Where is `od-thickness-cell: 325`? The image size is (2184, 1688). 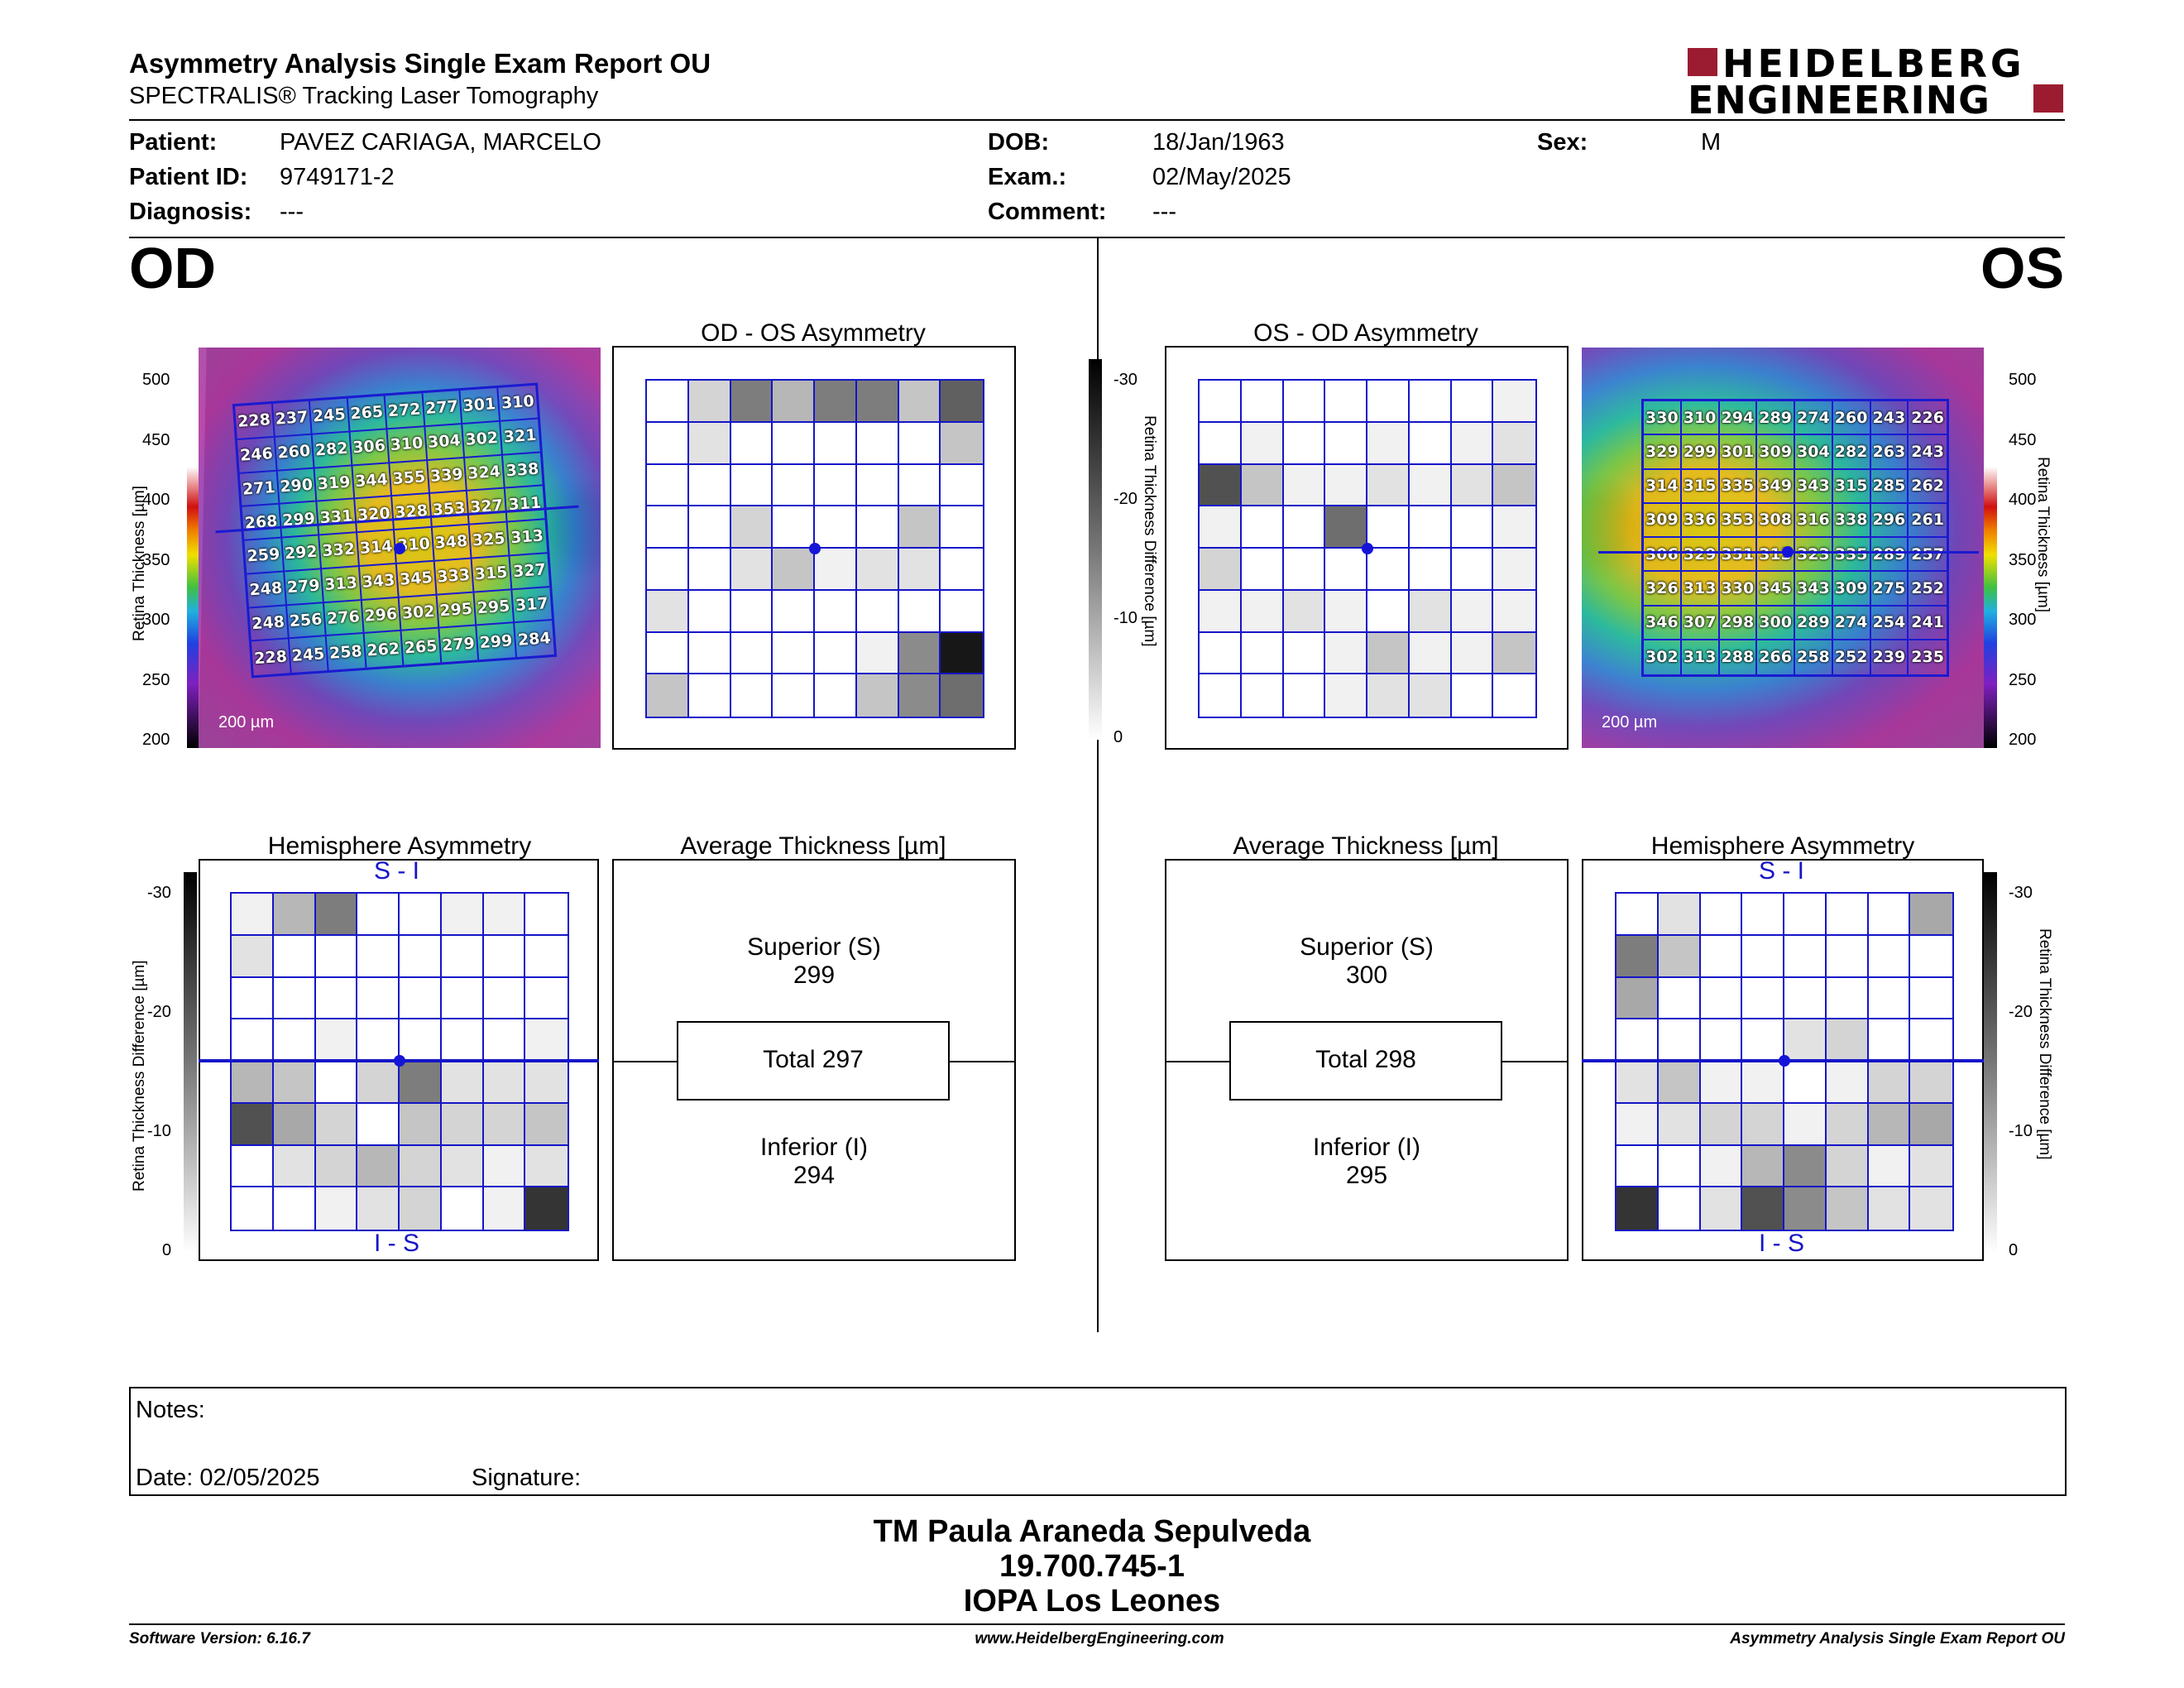
od-thickness-cell: 325 is located at coordinates (489, 540).